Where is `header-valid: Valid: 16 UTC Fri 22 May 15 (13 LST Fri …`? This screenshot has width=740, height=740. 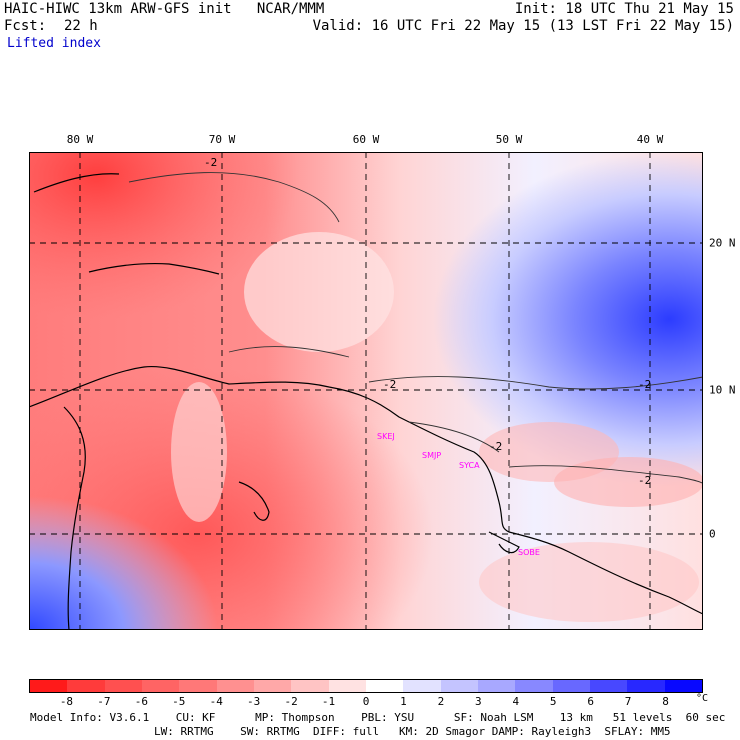
header-valid: Valid: 16 UTC Fri 22 May 15 (13 LST Fri … is located at coordinates (523, 26).